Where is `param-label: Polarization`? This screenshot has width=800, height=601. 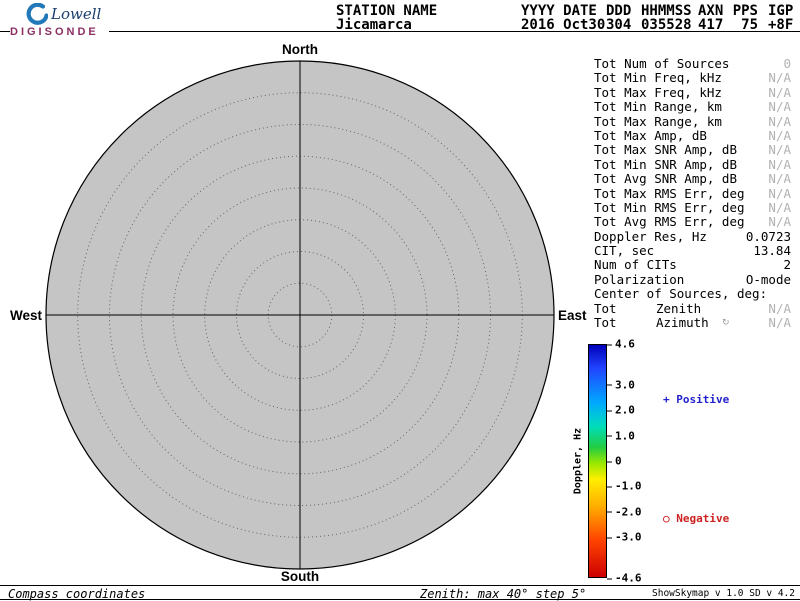 param-label: Polarization is located at coordinates (639, 279).